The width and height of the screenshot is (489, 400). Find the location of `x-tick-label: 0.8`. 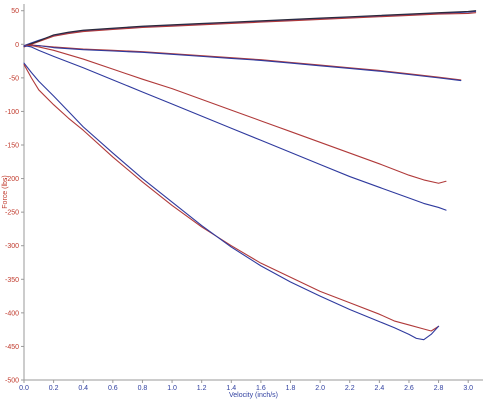

x-tick-label: 0.8 is located at coordinates (143, 388).